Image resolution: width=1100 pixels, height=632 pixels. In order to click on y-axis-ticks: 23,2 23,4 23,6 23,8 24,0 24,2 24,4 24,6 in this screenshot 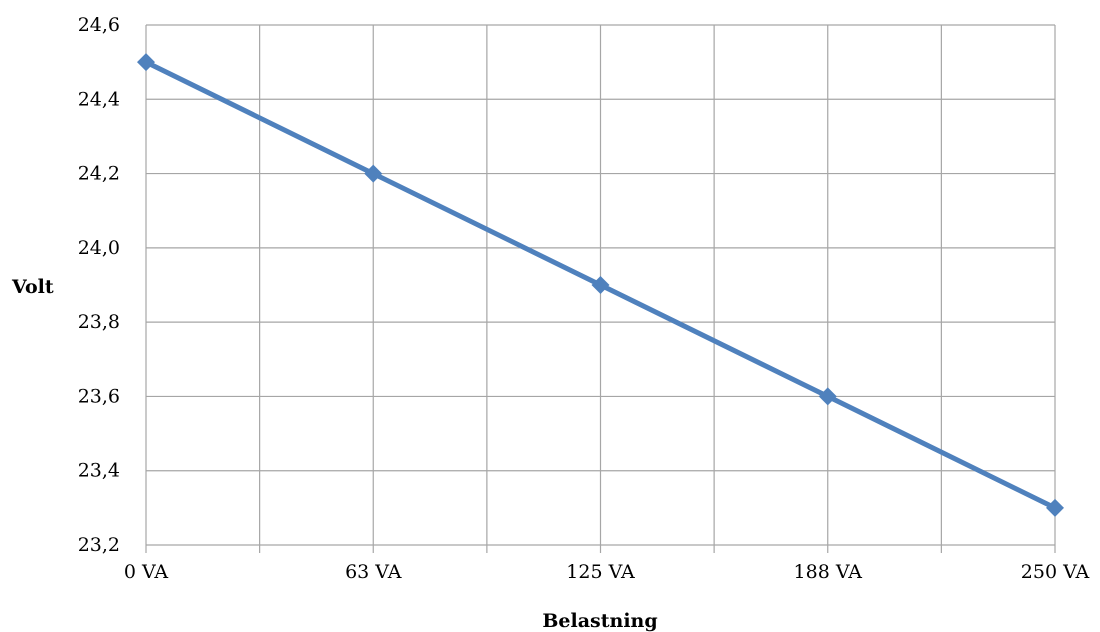, I will do `click(99, 285)`.